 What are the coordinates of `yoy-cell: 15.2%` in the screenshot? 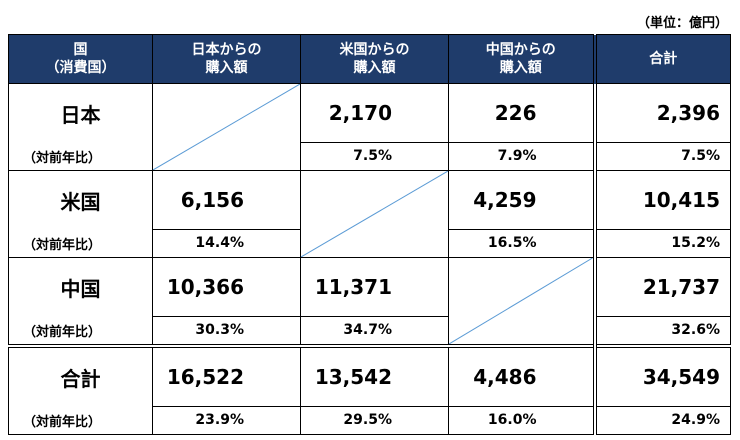 It's located at (661, 243).